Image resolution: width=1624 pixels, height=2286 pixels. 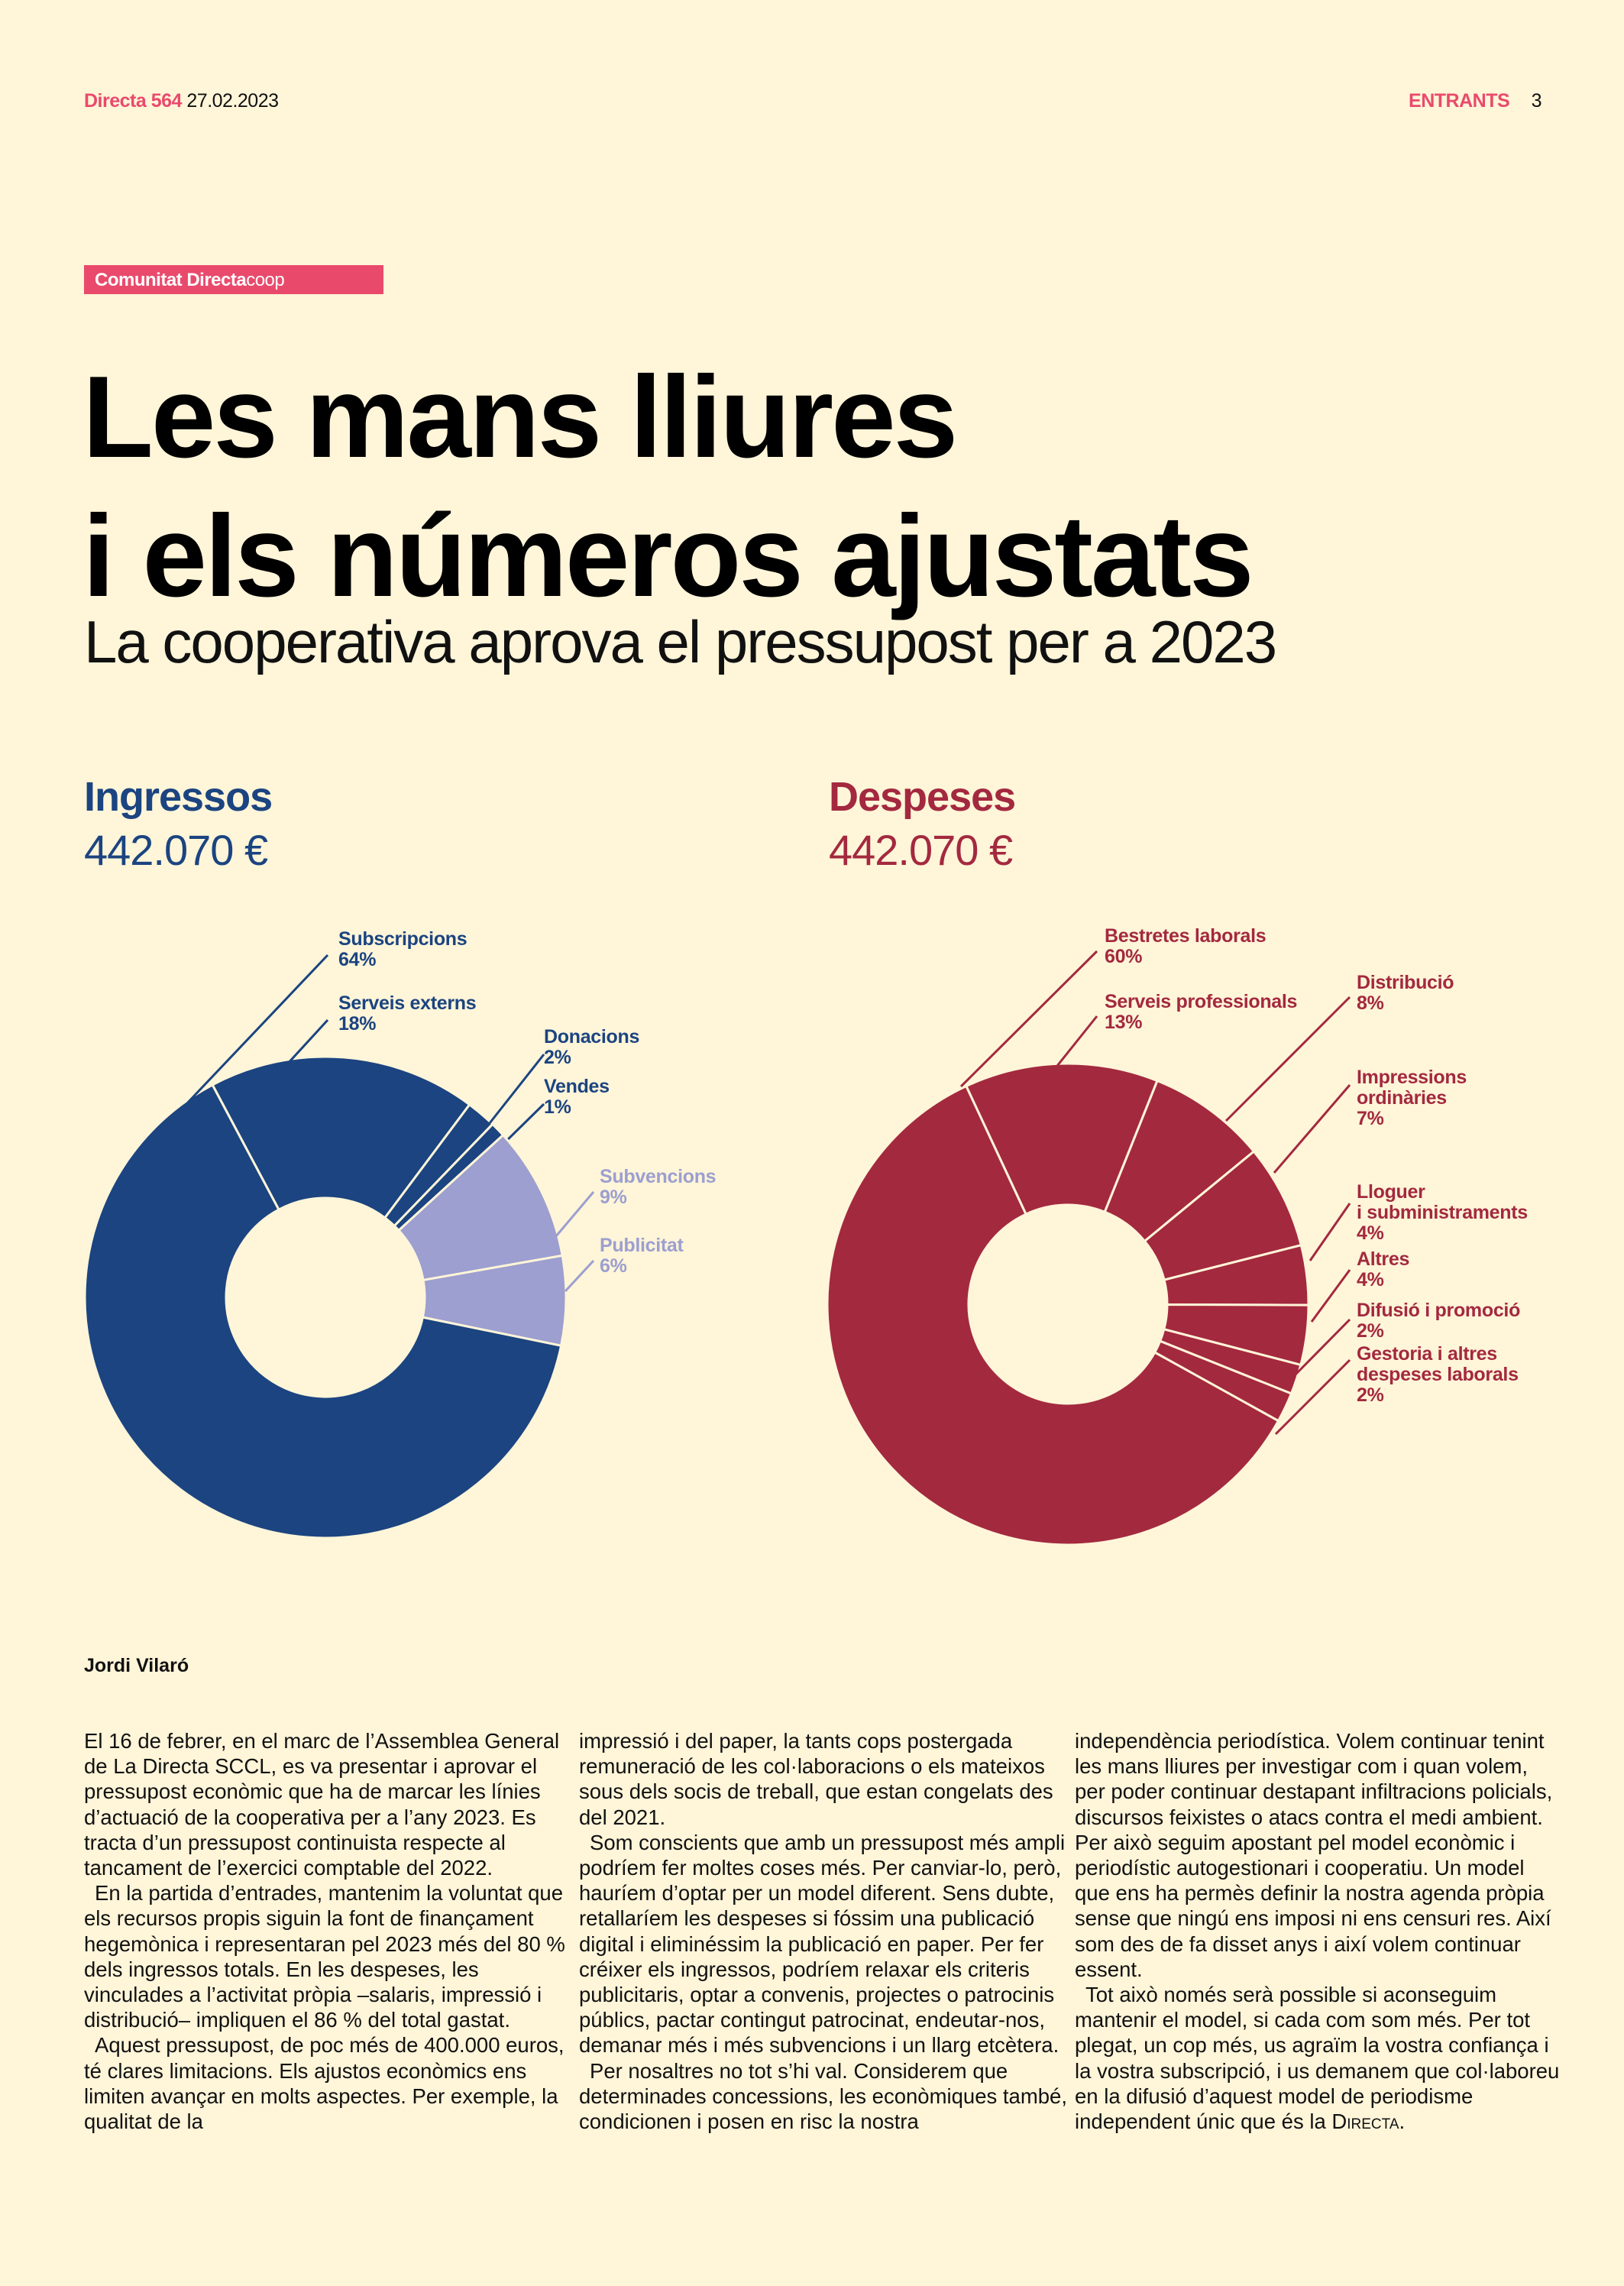 What do you see at coordinates (178, 797) in the screenshot?
I see `income-heading: Ingressos` at bounding box center [178, 797].